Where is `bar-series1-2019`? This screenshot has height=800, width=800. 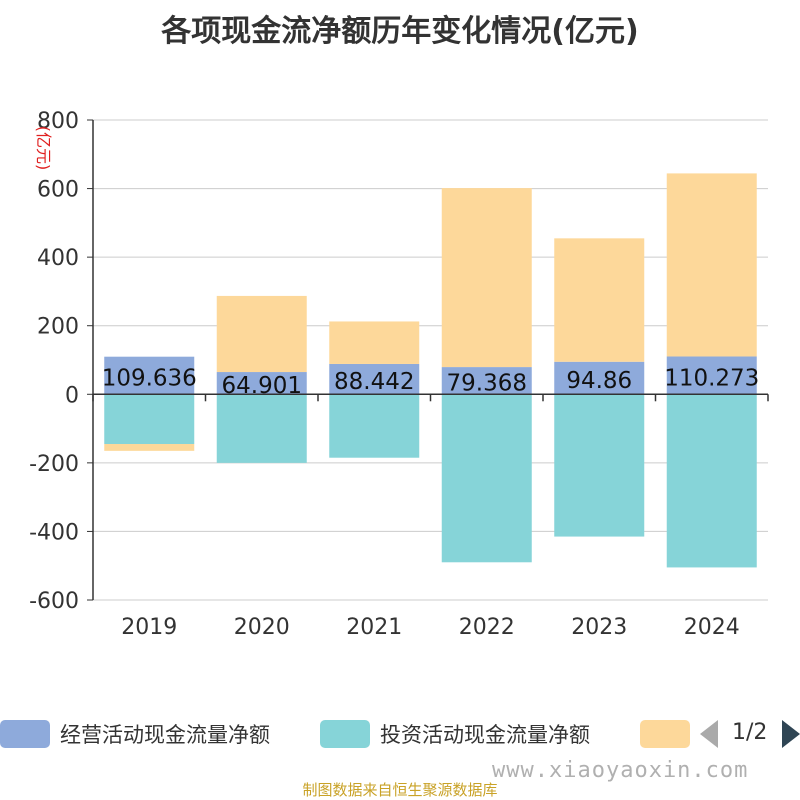 bar-series1-2019 is located at coordinates (149, 375).